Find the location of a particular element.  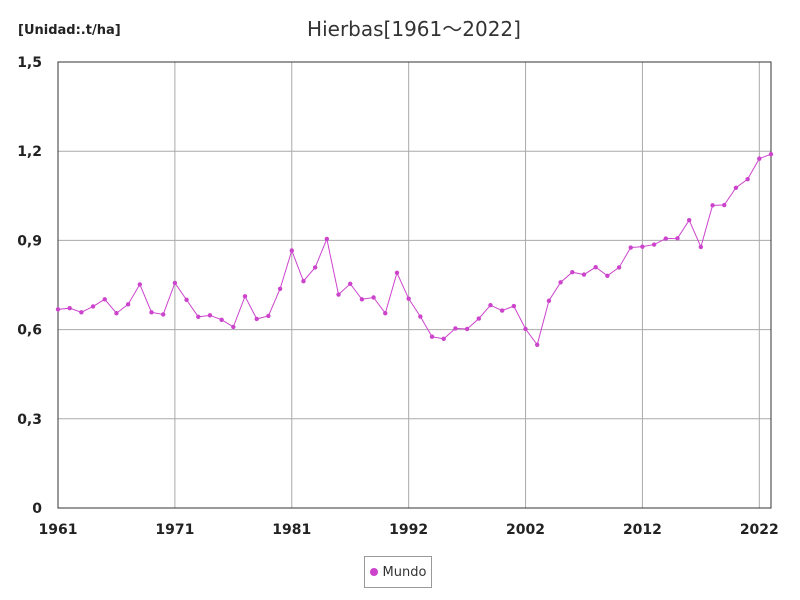

x-tick-label: 1961 is located at coordinates (58, 530).